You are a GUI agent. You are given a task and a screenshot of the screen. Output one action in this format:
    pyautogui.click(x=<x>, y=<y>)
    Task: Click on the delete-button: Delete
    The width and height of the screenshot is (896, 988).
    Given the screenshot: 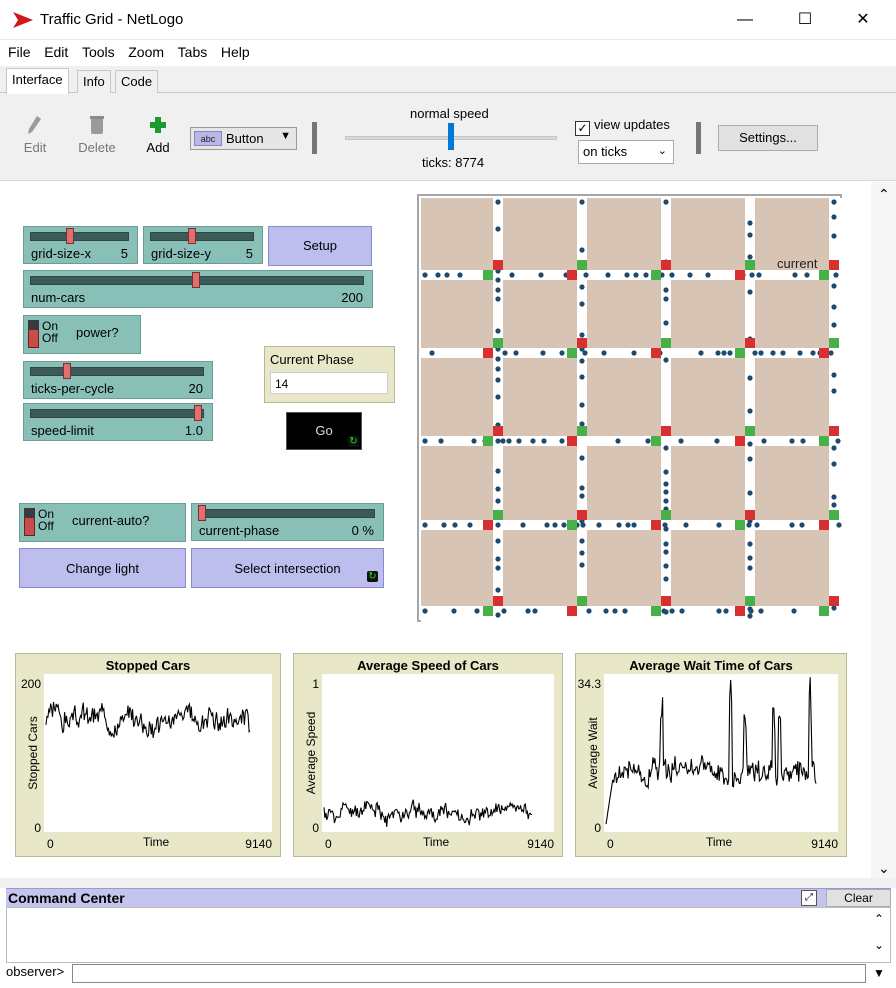 What is the action you would take?
    pyautogui.click(x=97, y=135)
    